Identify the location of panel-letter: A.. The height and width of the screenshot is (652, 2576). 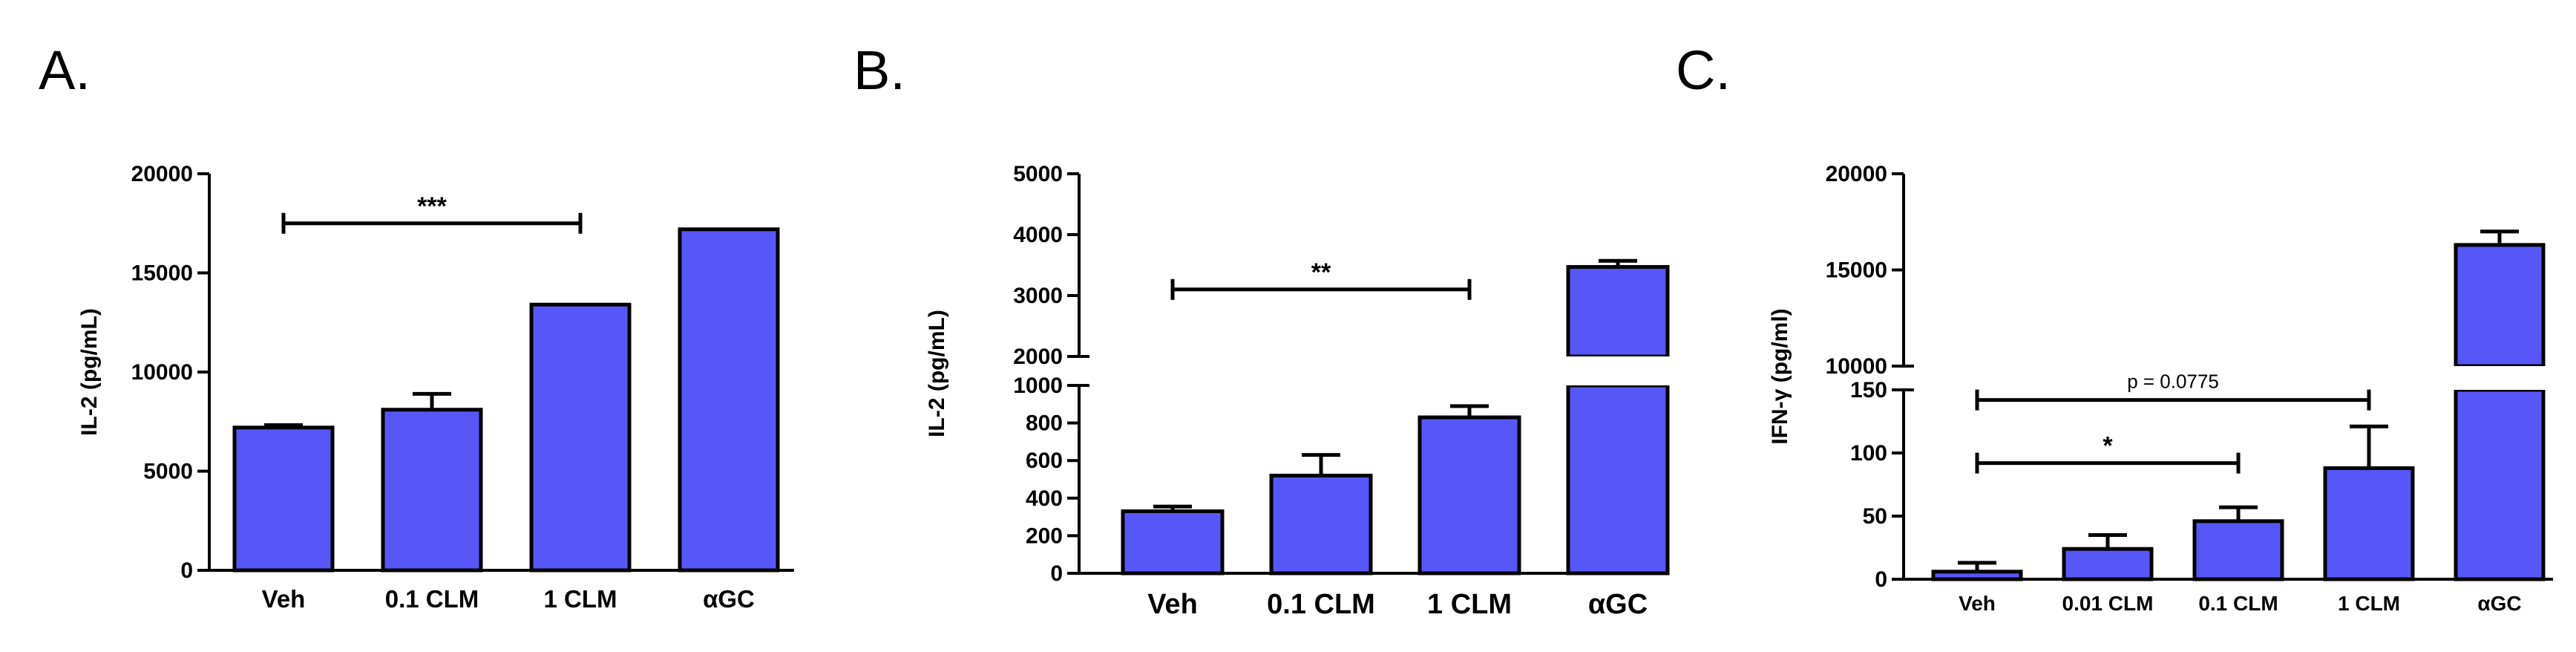
(65, 70).